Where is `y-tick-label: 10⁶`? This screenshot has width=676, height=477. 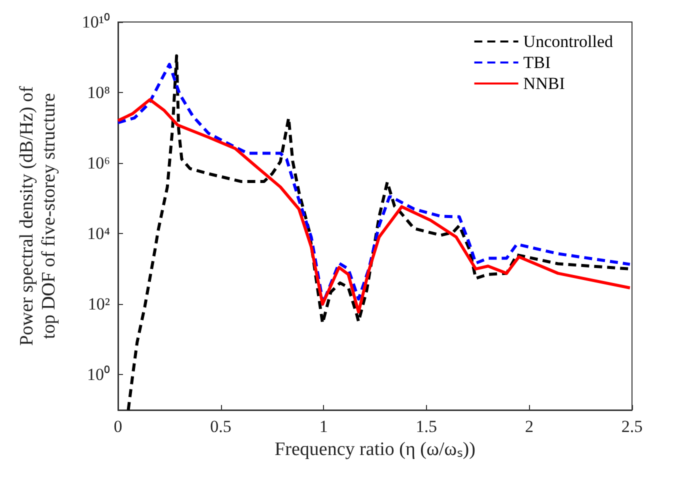
y-tick-label: 10⁶ is located at coordinates (98, 163).